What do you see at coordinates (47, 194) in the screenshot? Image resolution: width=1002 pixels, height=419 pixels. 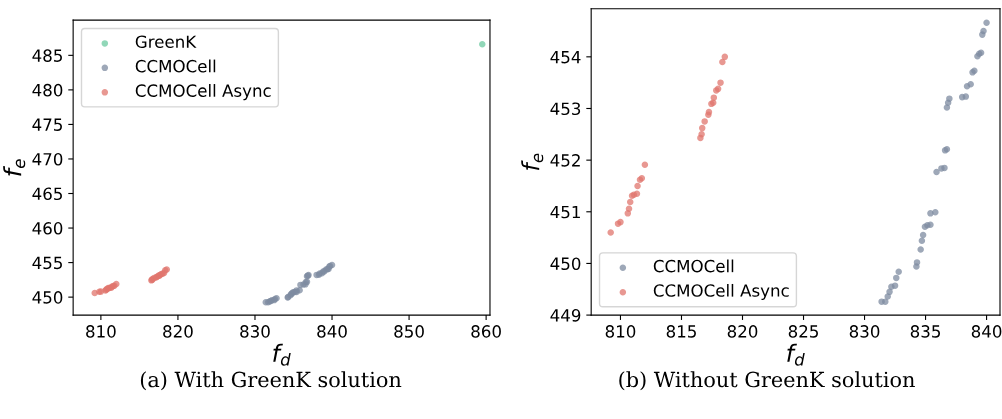 I see `y-tick-label: 465` at bounding box center [47, 194].